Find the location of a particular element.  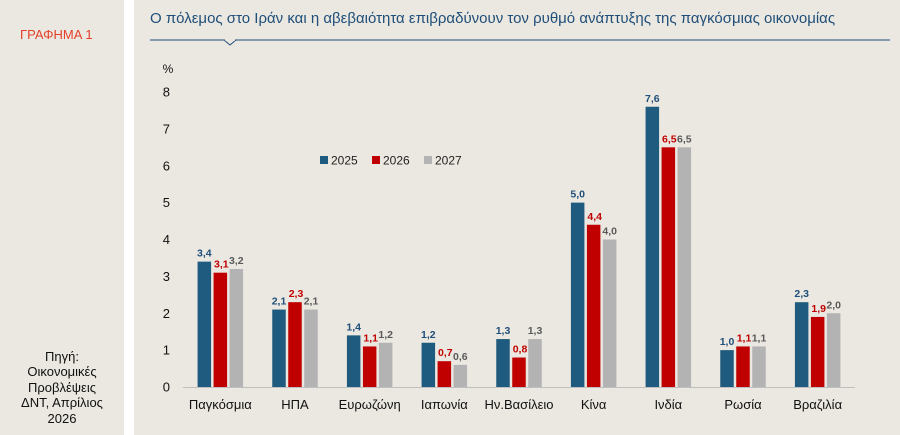

y-tick-label: 5 is located at coordinates (166, 202).